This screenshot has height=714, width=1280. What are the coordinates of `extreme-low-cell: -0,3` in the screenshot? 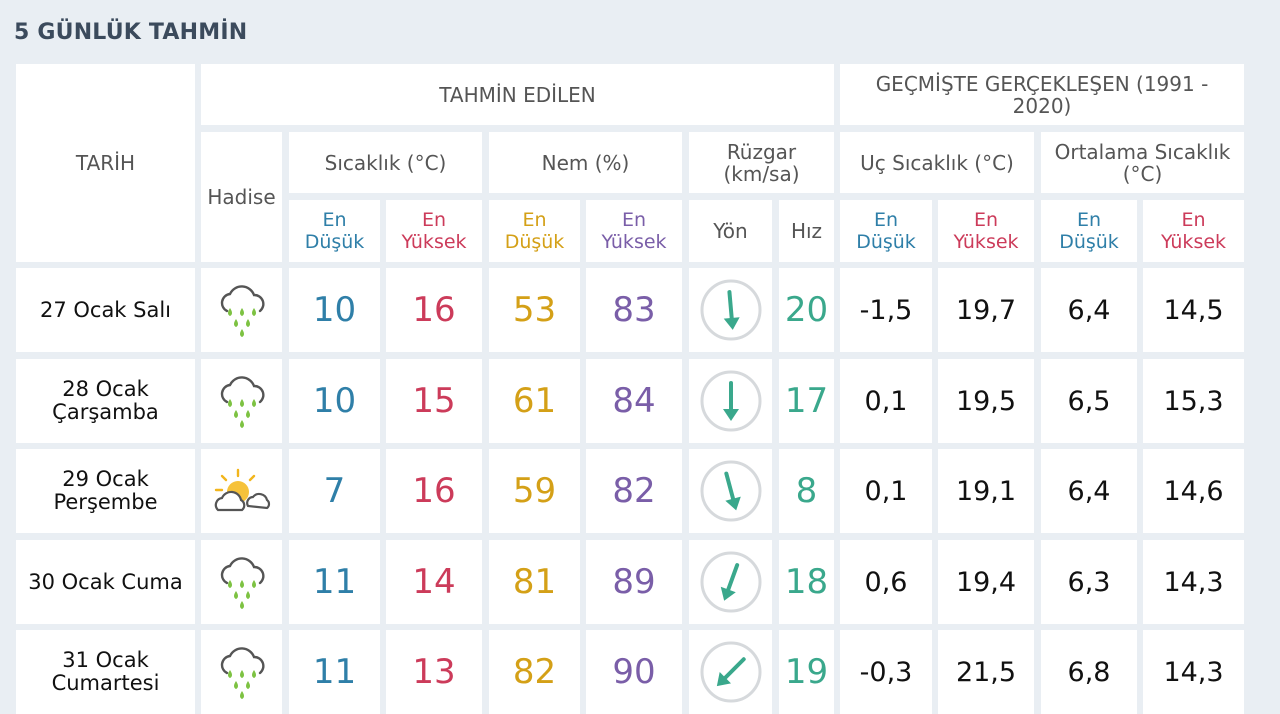 It's located at (886, 672).